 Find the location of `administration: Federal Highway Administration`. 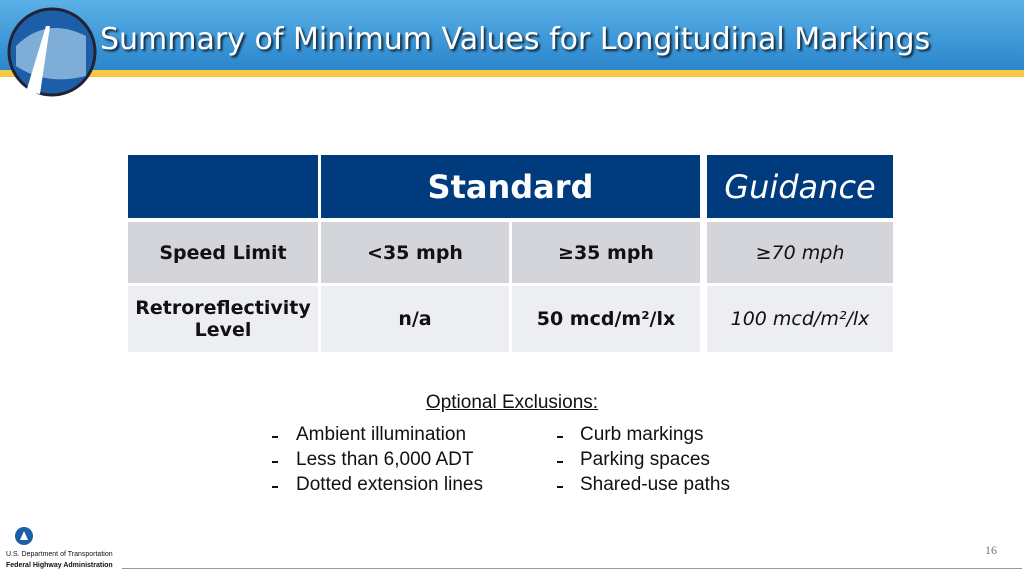

administration: Federal Highway Administration is located at coordinates (59, 565).